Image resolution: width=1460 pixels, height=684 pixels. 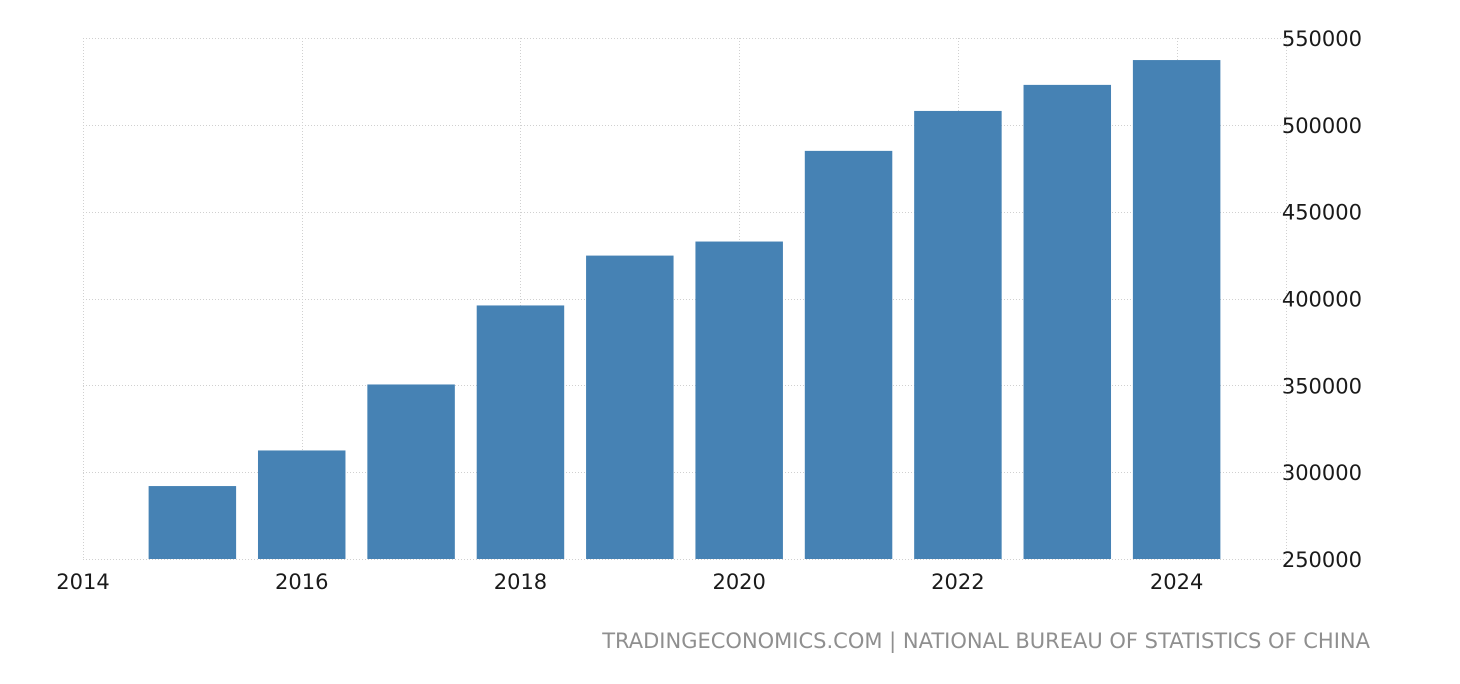 I want to click on x-tick-label: 2014, so click(x=82, y=582).